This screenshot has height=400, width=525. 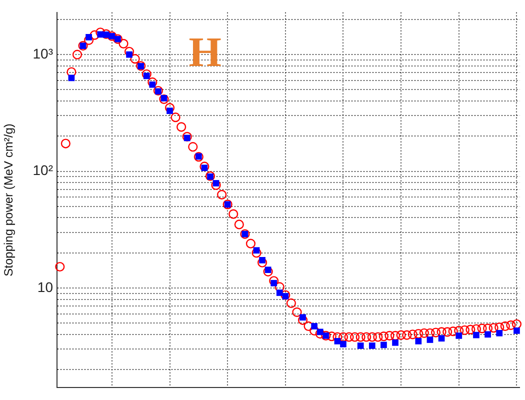 What do you see at coordinates (9, 200) in the screenshot?
I see `y-axis-title: Stopping power (MeV cm²/g)` at bounding box center [9, 200].